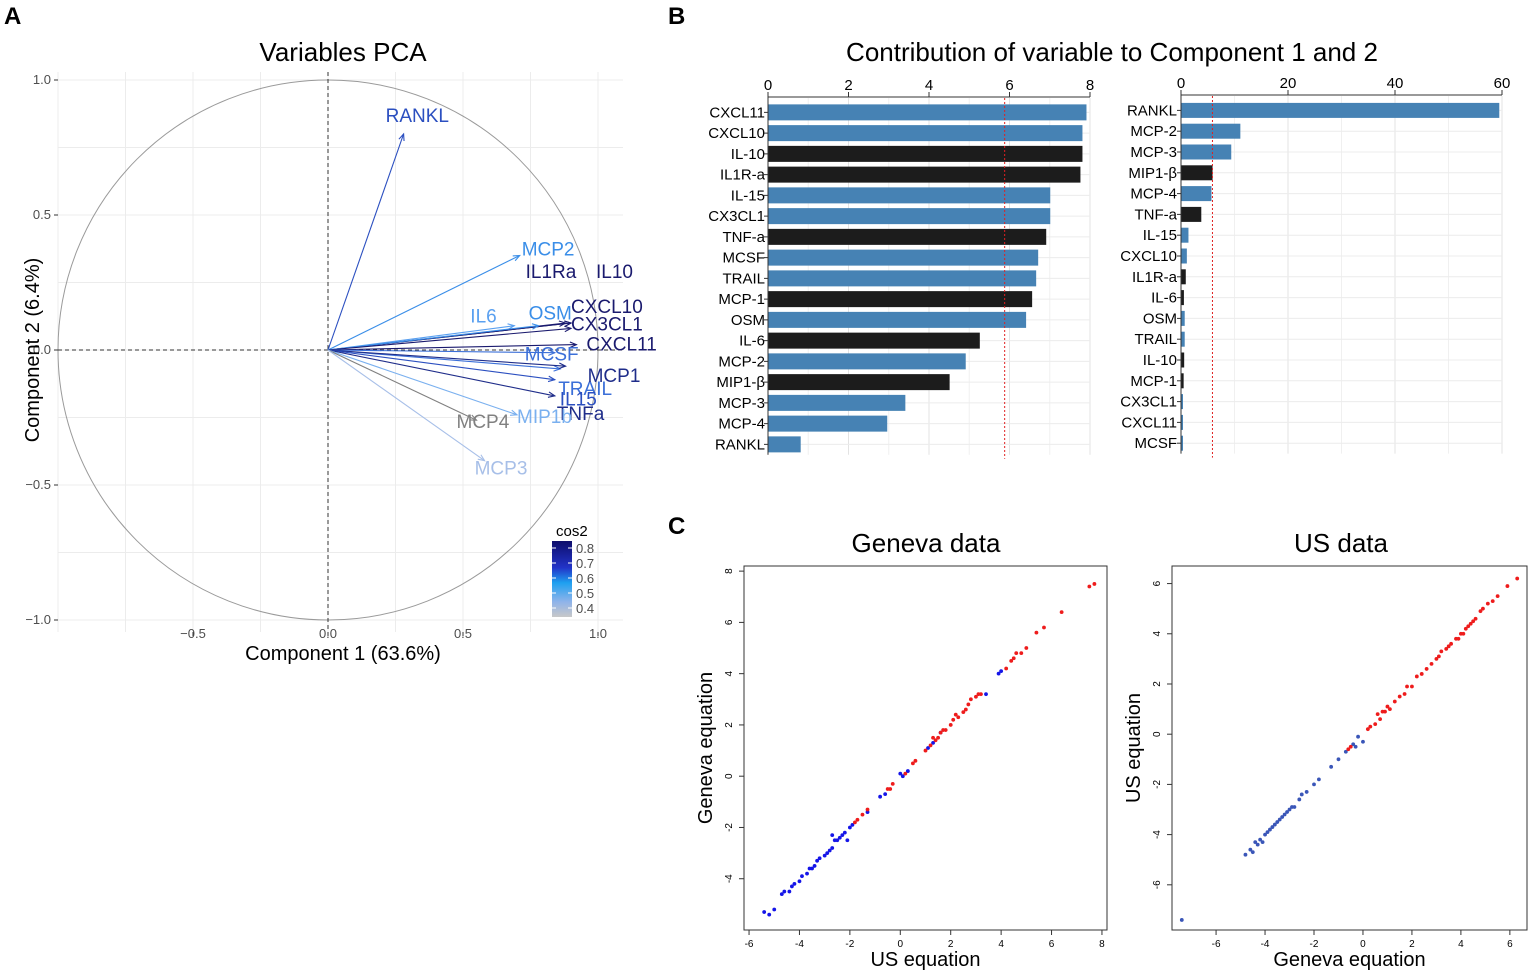  What do you see at coordinates (907, 236) in the screenshot?
I see `bar-tnf-a` at bounding box center [907, 236].